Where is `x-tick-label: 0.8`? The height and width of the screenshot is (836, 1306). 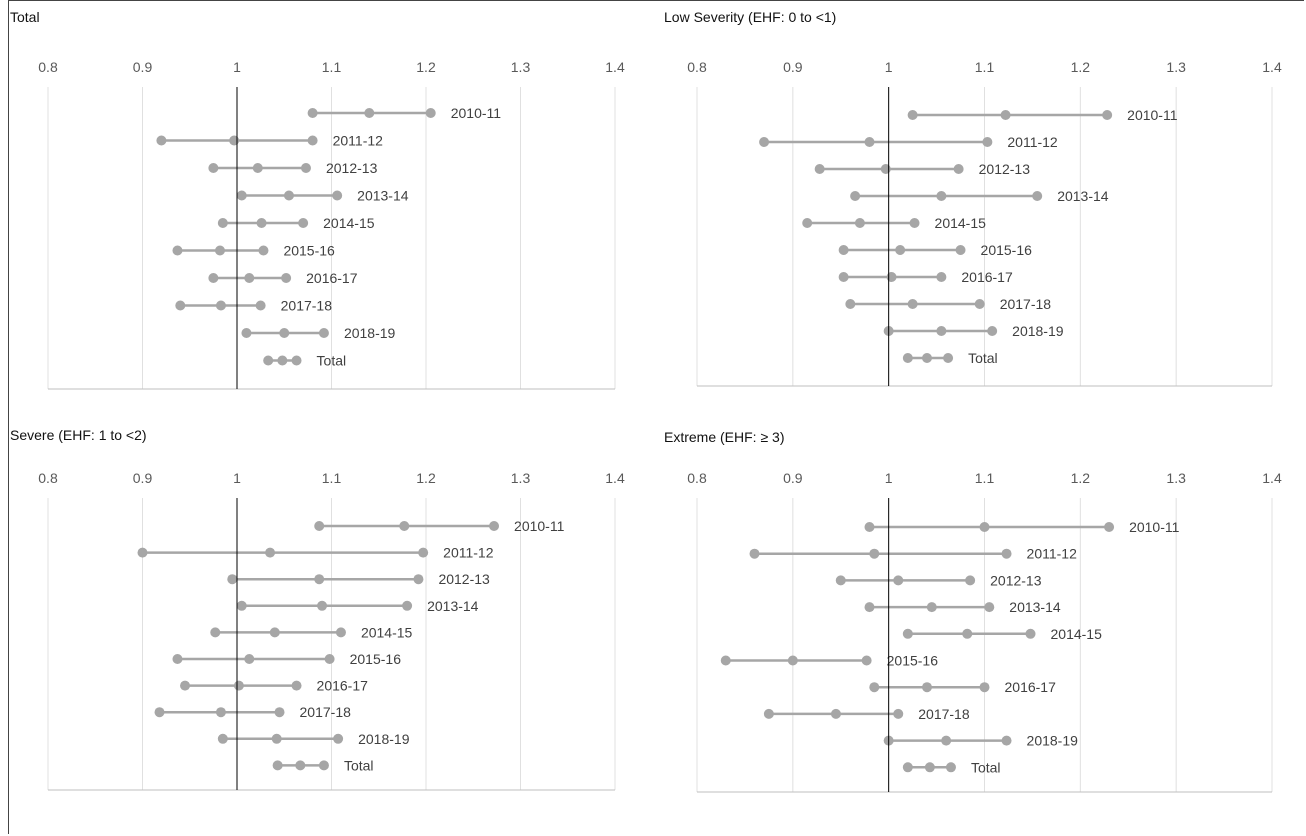 x-tick-label: 0.8 is located at coordinates (48, 478).